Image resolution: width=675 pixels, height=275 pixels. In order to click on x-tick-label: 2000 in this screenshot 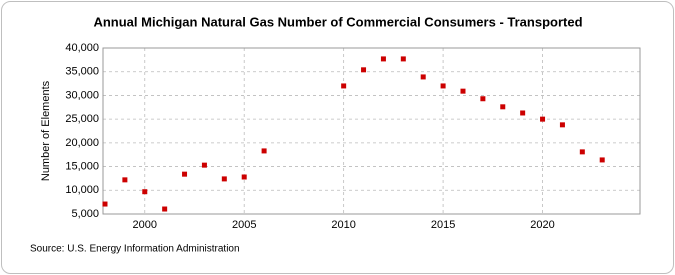, I will do `click(145, 225)`.